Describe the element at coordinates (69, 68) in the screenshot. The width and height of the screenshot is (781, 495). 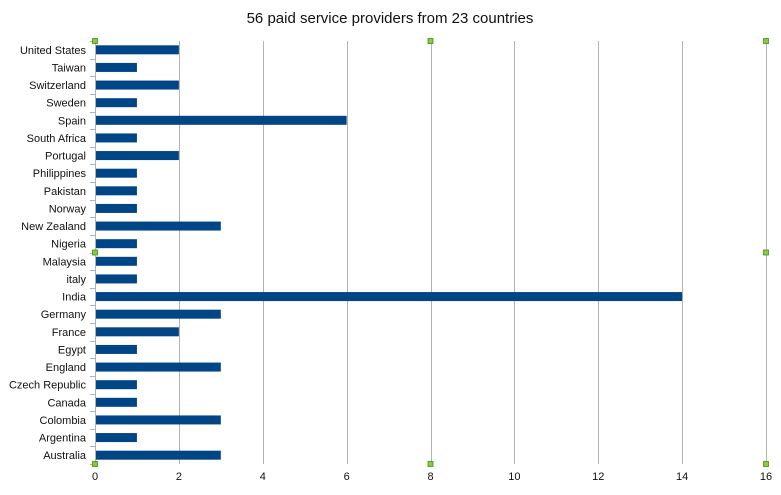
I see `category-label: Taiwan` at that location.